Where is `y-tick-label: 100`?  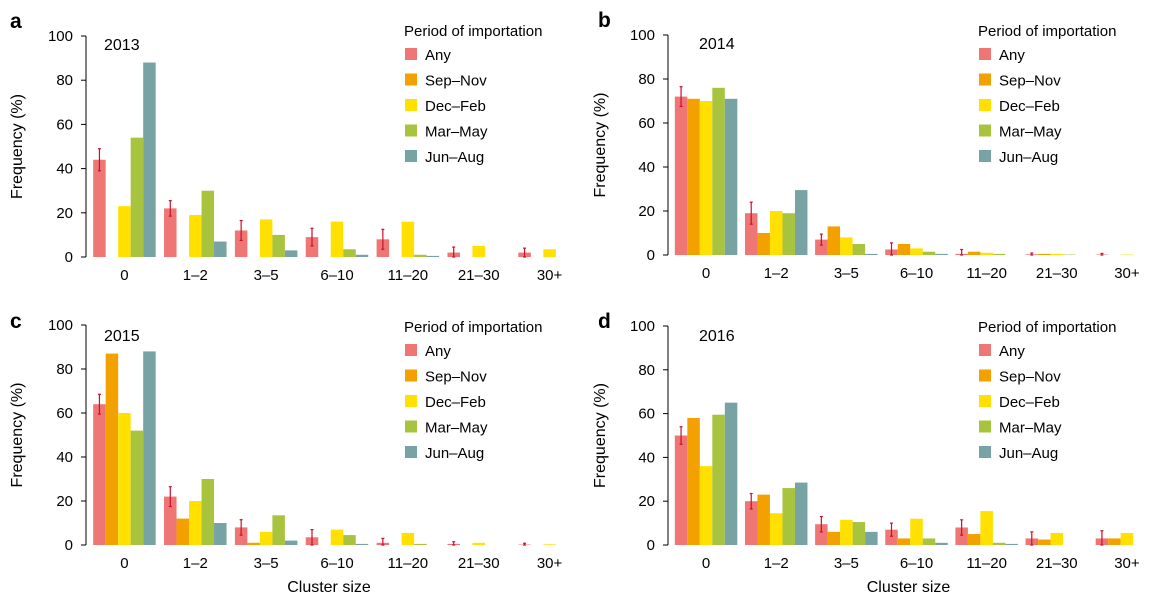
y-tick-label: 100 is located at coordinates (642, 326).